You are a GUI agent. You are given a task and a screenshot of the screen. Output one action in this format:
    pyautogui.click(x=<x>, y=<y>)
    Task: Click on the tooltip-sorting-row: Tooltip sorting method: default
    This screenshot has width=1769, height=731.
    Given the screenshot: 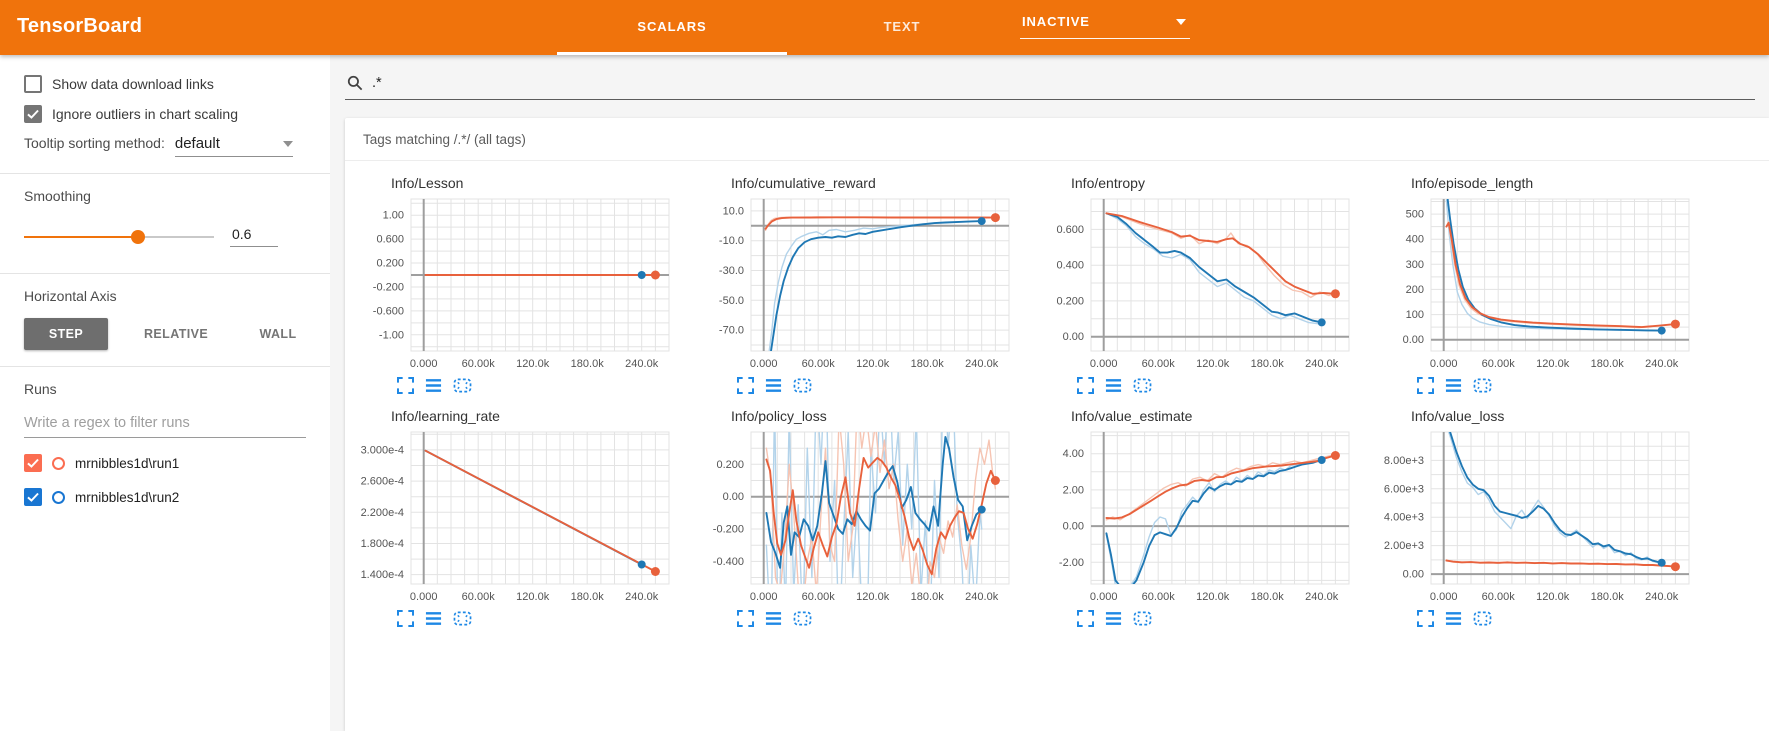 What is the action you would take?
    pyautogui.click(x=165, y=146)
    